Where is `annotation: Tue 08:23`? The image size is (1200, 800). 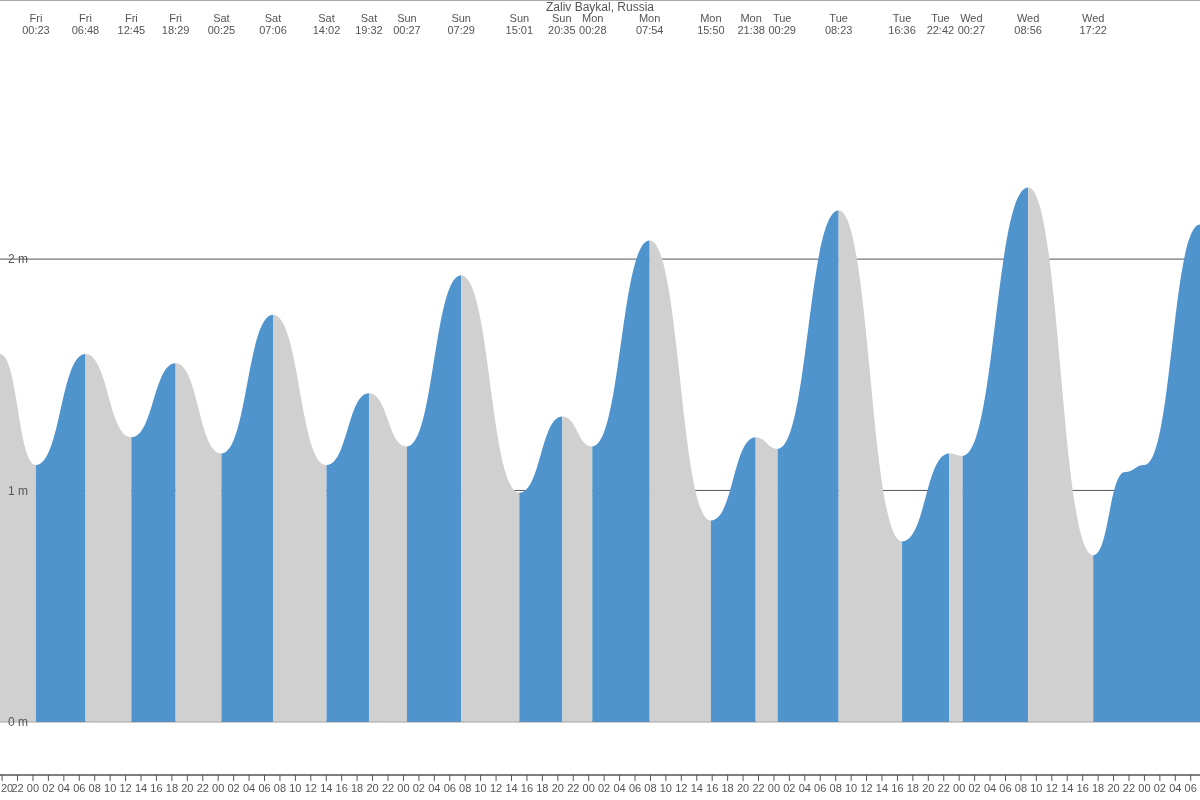 annotation: Tue 08:23 is located at coordinates (838, 24).